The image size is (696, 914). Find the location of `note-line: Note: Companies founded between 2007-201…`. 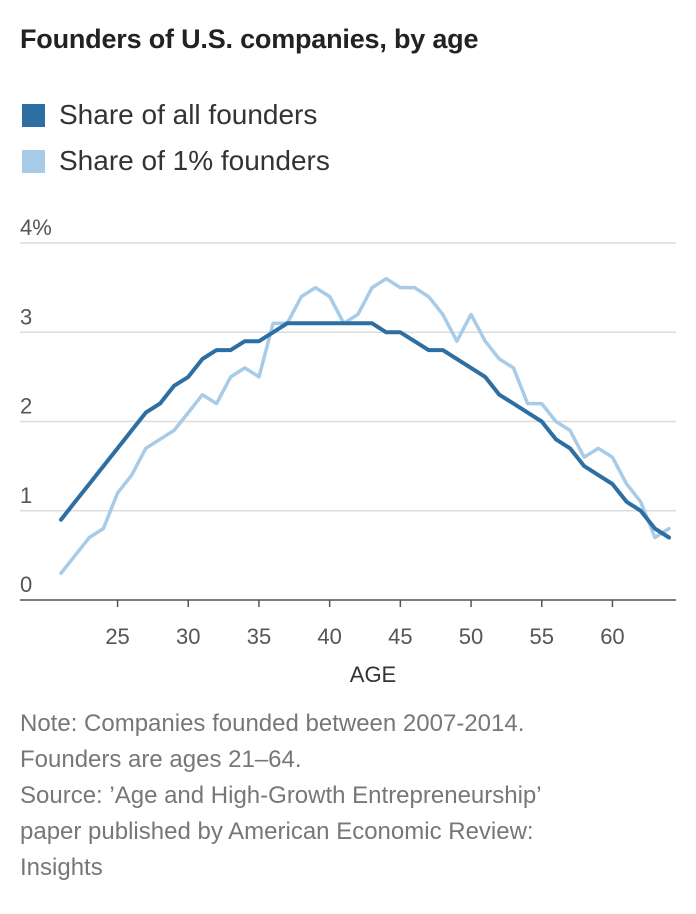

note-line: Note: Companies founded between 2007-201… is located at coordinates (272, 723).